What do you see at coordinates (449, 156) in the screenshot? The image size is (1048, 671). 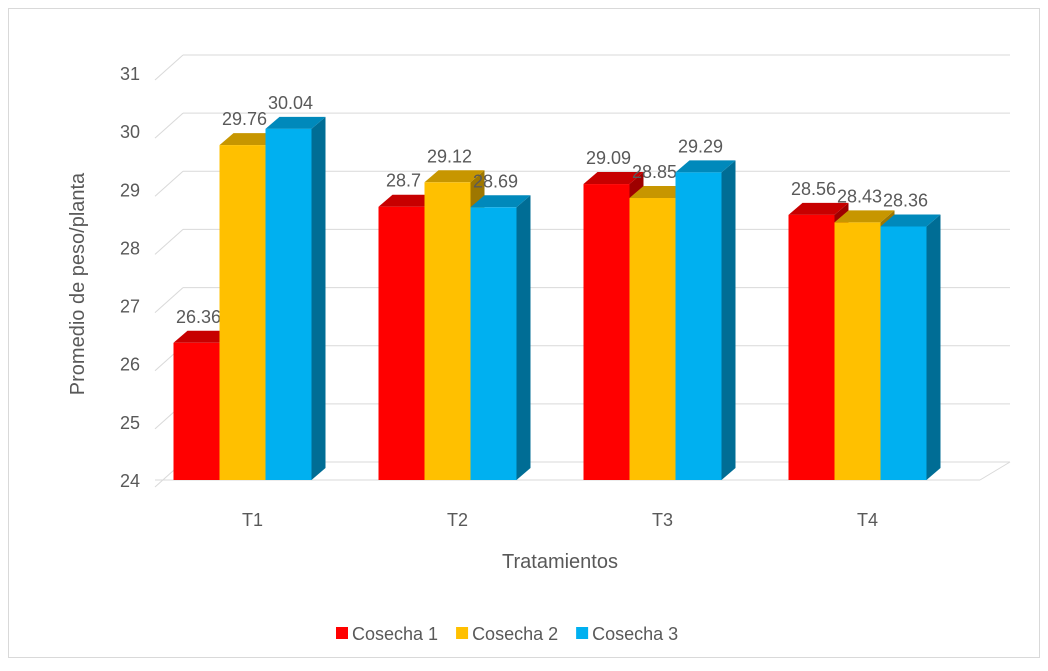 I see `data-label: 29.12` at bounding box center [449, 156].